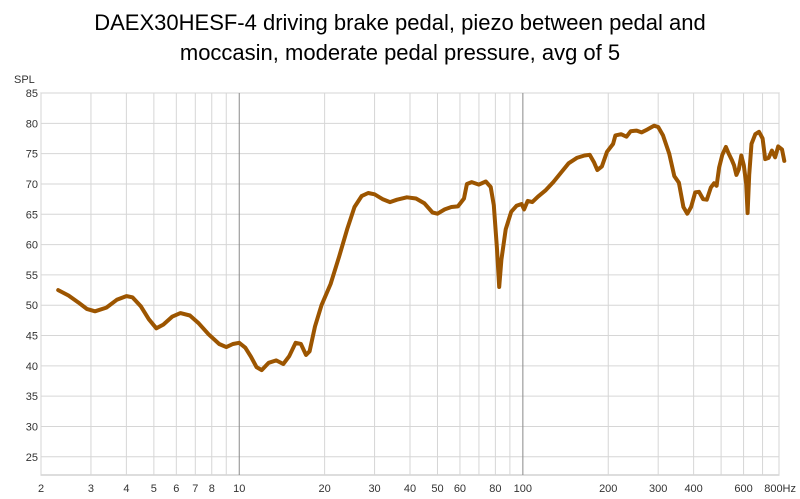  Describe the element at coordinates (32, 246) in the screenshot. I see `y-tick-label: 60` at that location.